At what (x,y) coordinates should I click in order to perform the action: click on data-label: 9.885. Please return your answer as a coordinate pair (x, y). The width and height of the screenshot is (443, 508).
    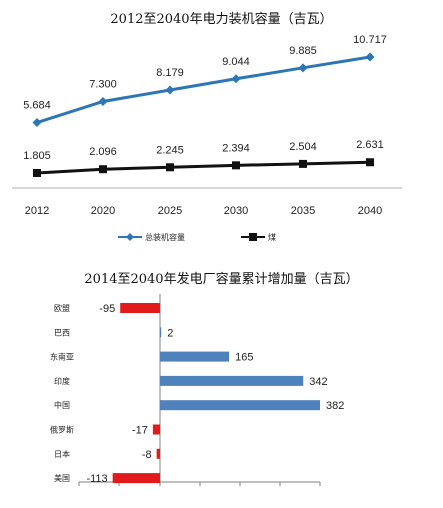
    Looking at the image, I should click on (303, 51).